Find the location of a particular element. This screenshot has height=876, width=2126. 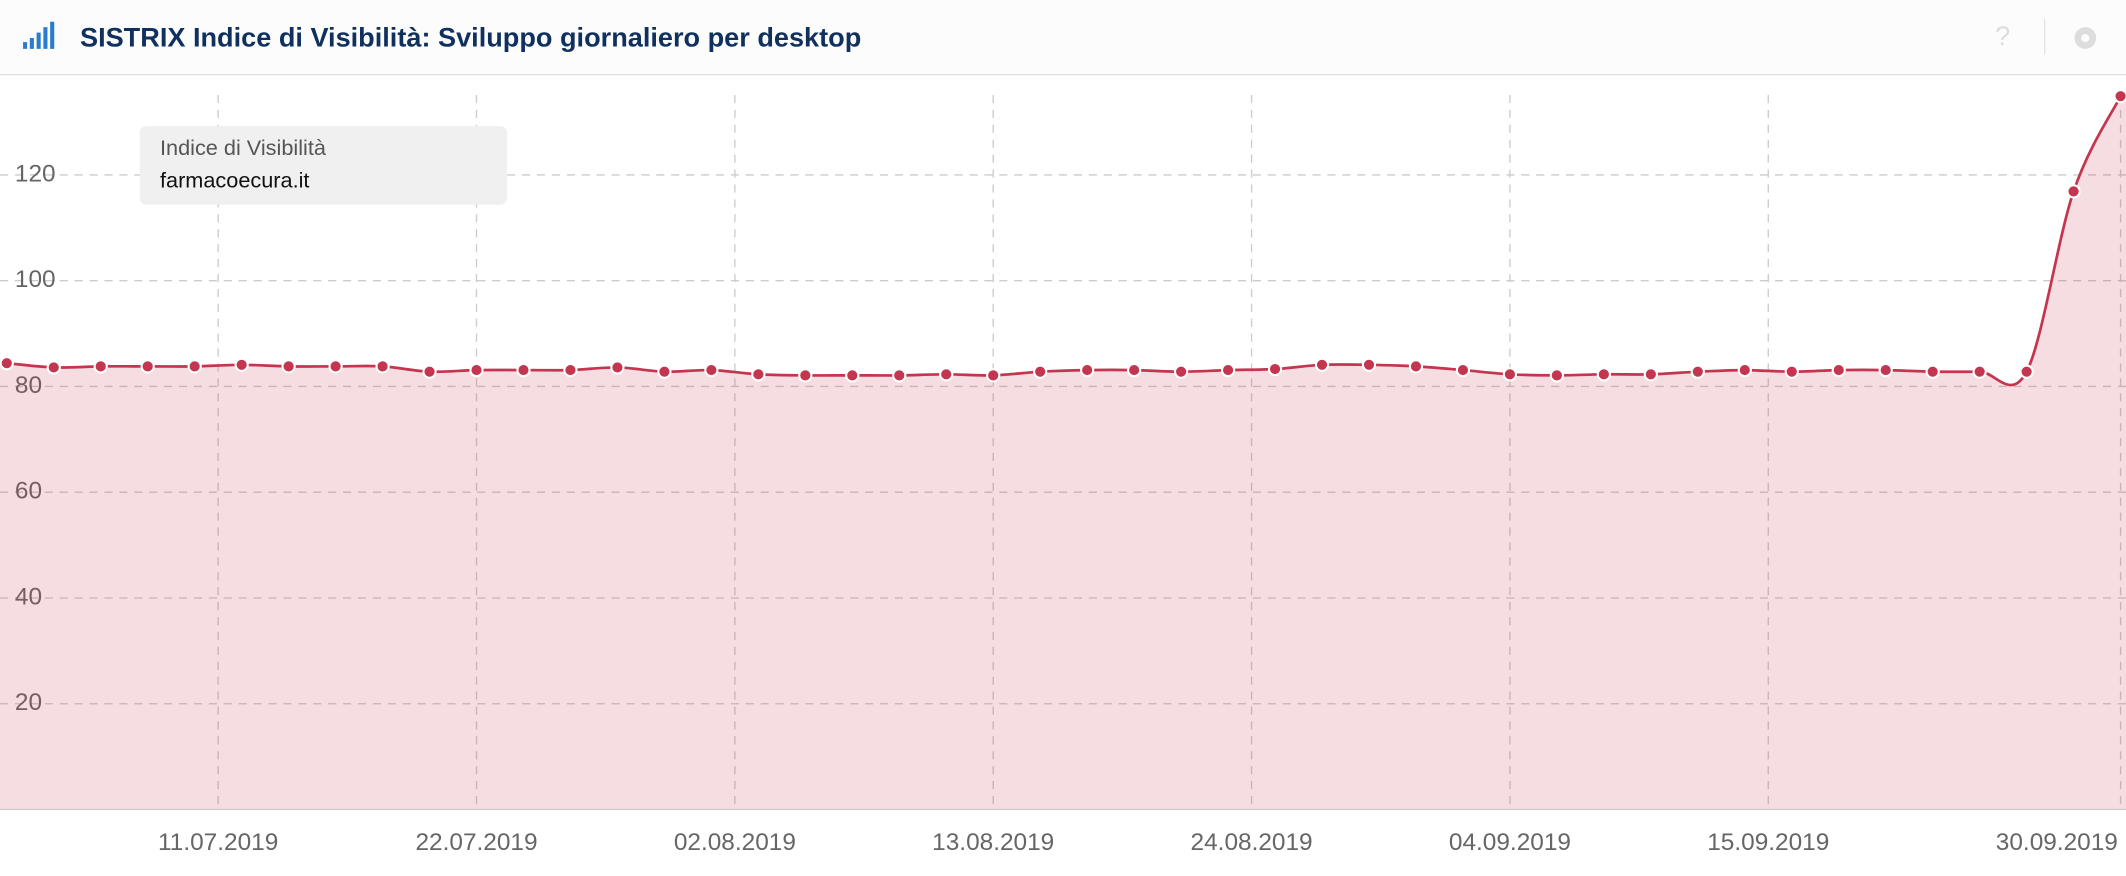

y-tick-label: 120 is located at coordinates (35, 173).